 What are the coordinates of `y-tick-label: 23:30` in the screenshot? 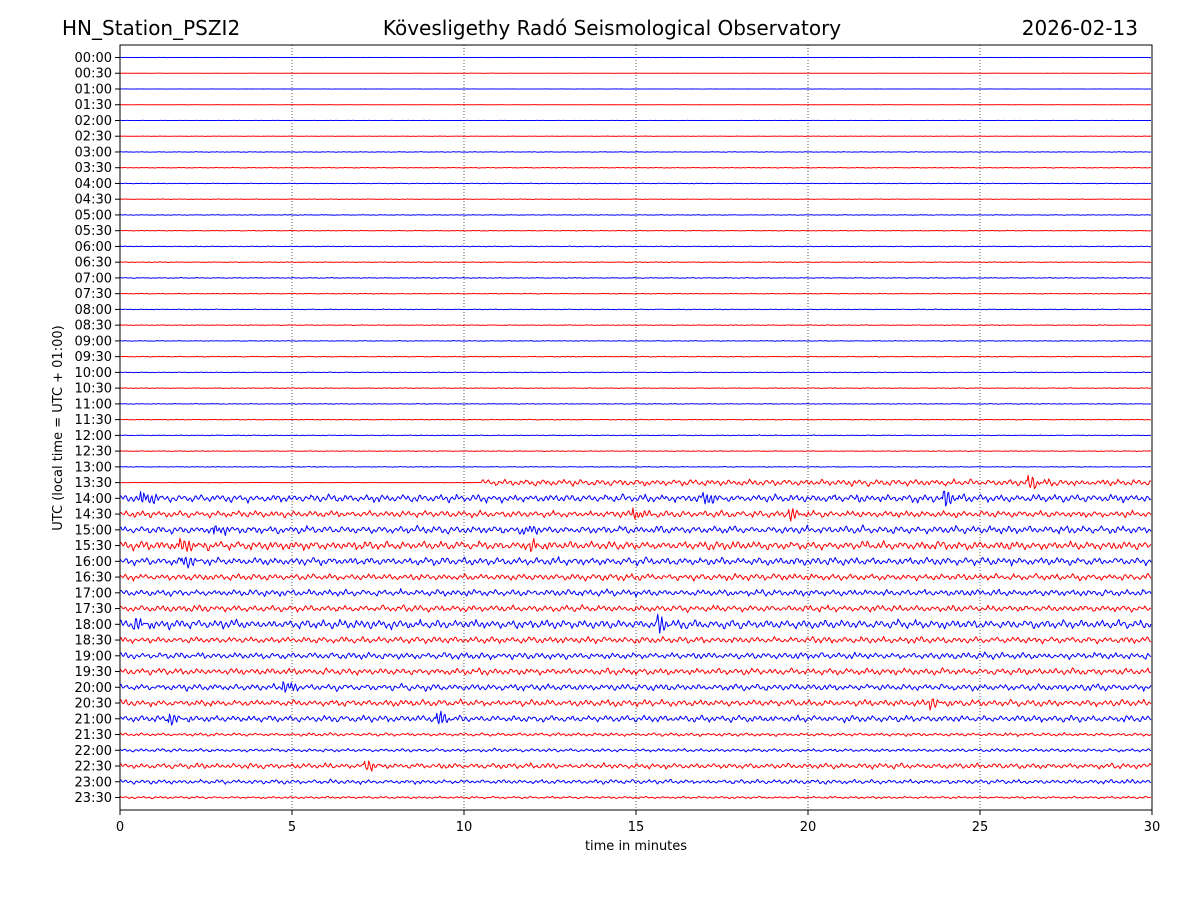 It's located at (93, 798).